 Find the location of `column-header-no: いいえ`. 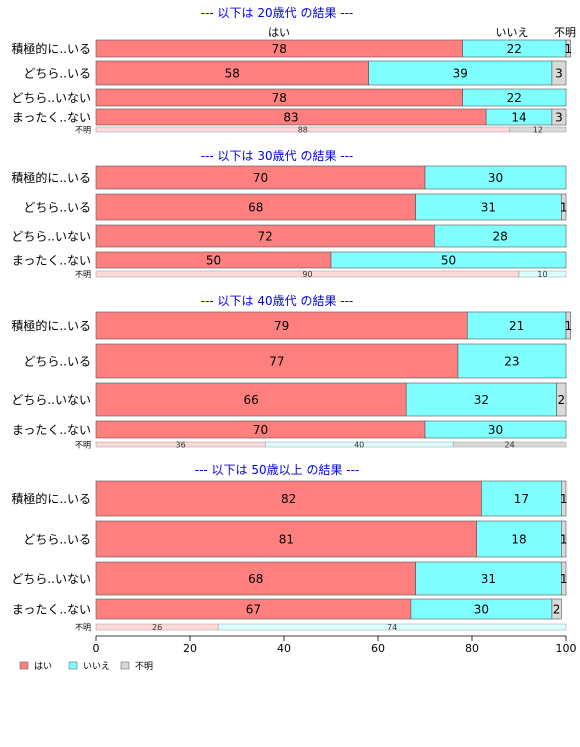

column-header-no: いいえ is located at coordinates (512, 32).